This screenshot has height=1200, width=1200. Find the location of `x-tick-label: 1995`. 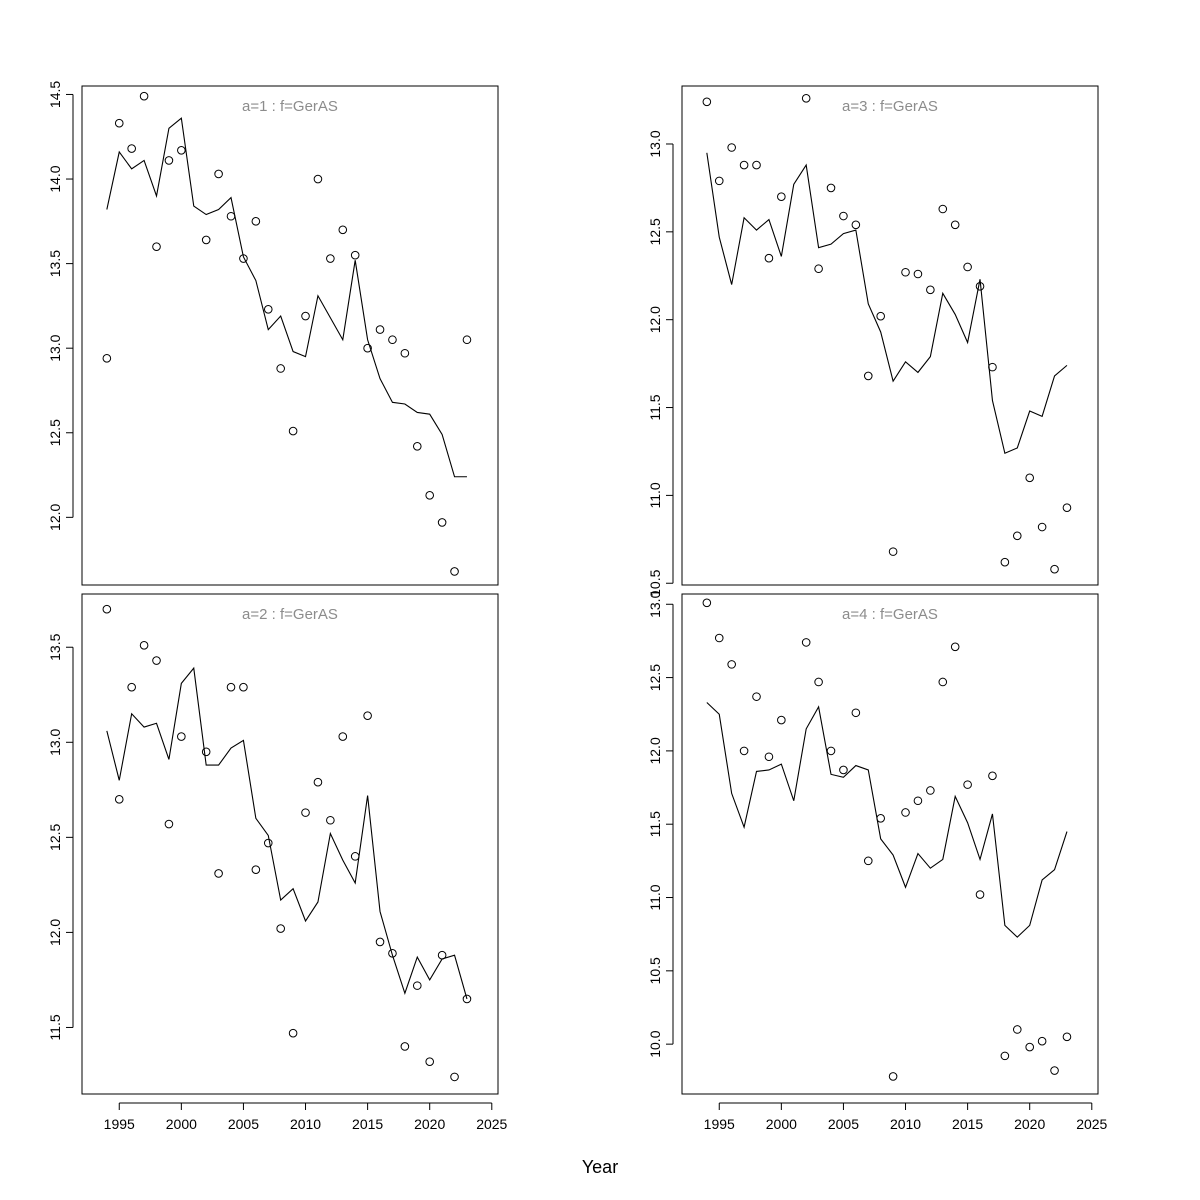

x-tick-label: 1995 is located at coordinates (719, 1124).